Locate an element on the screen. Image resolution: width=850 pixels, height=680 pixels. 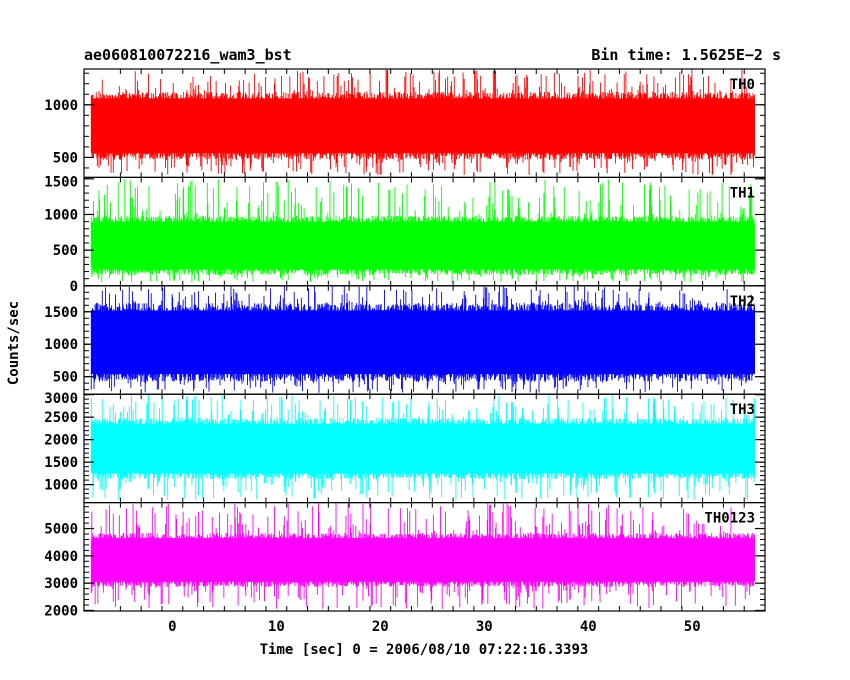
y-tick-label: 2500 is located at coordinates (61, 418).